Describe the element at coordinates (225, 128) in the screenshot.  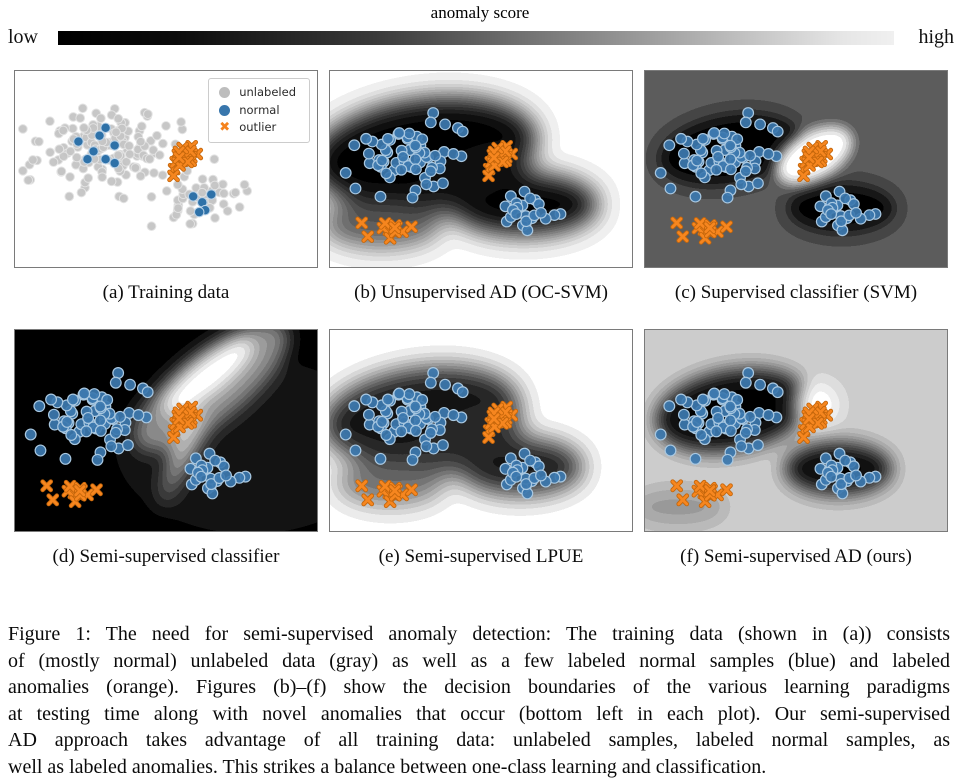
I see `outlier-marker-icon: ✖` at that location.